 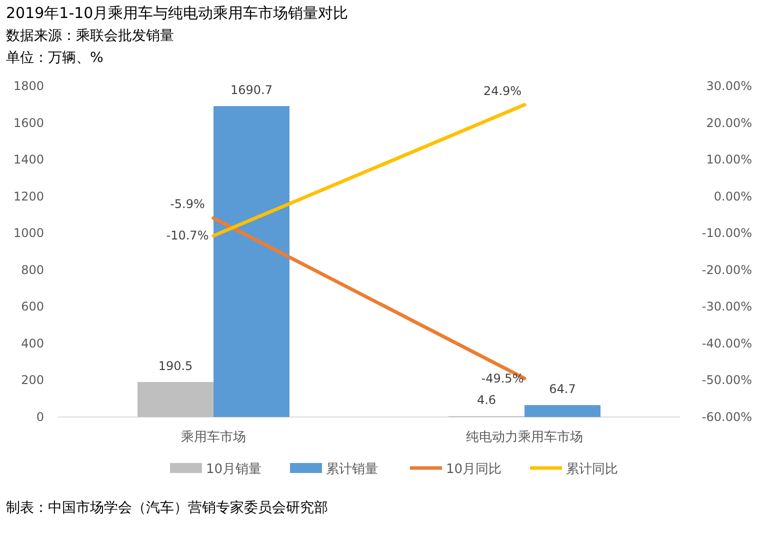 What do you see at coordinates (32, 380) in the screenshot?
I see `y-tick-label: 200` at bounding box center [32, 380].